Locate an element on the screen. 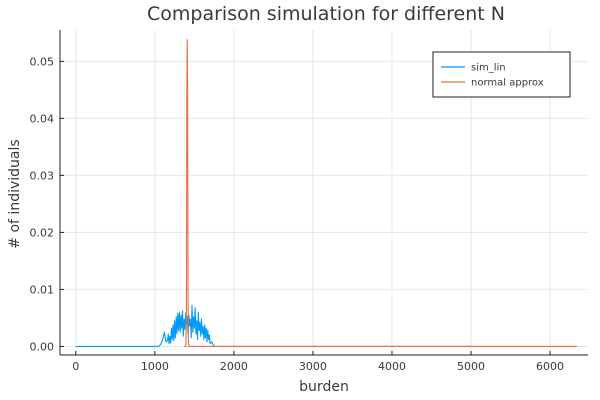  y-tick-label: 0.03 is located at coordinates (42, 175).